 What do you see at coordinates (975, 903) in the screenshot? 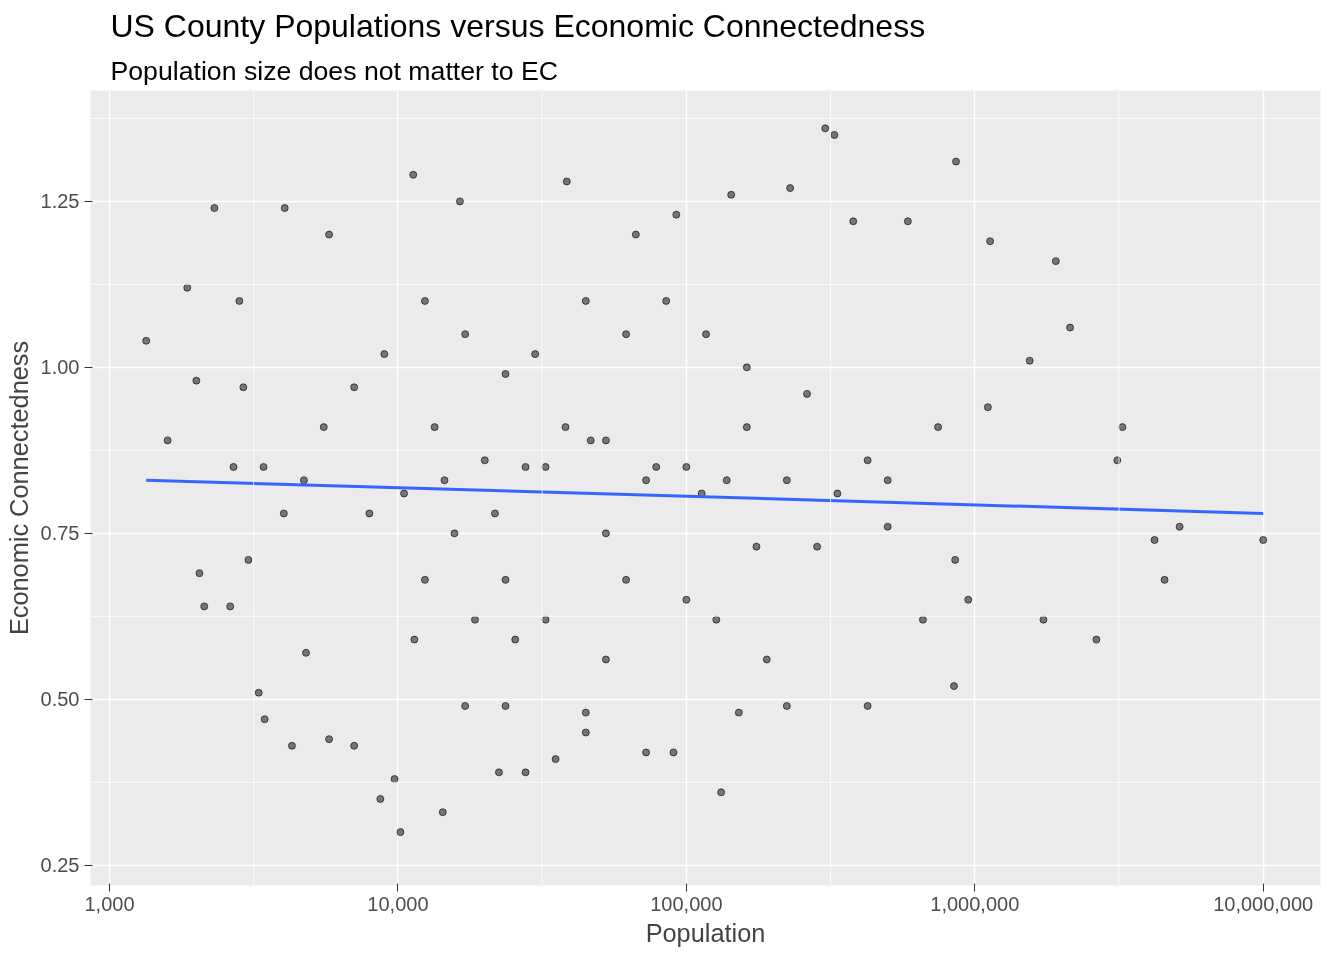
I see `x-tick-label: 1,000,000` at bounding box center [975, 903].